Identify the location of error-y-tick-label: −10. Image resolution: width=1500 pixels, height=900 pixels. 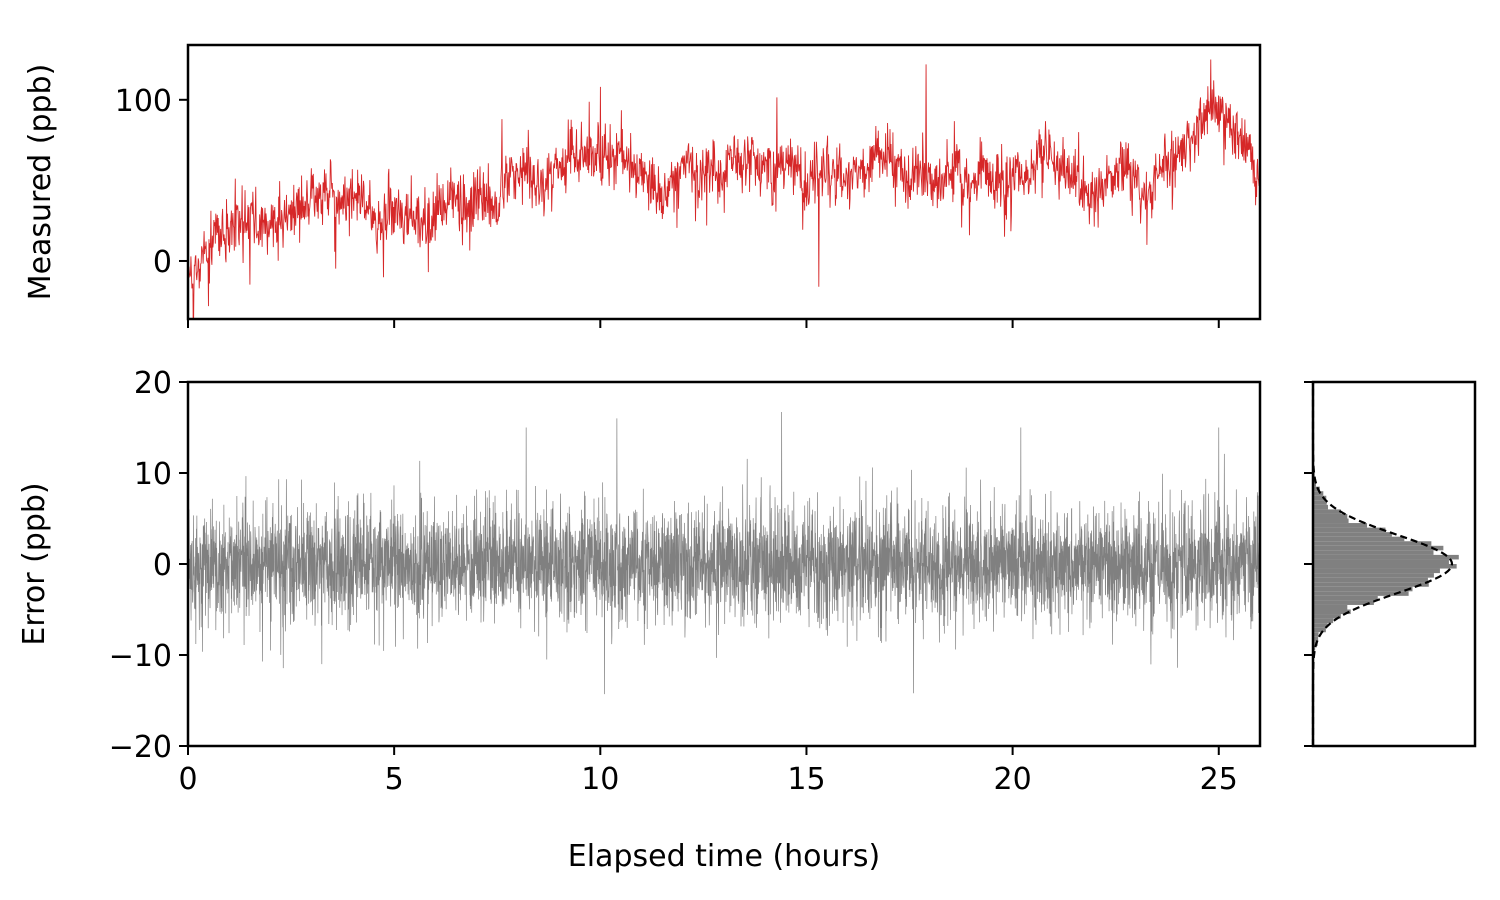
(140, 656).